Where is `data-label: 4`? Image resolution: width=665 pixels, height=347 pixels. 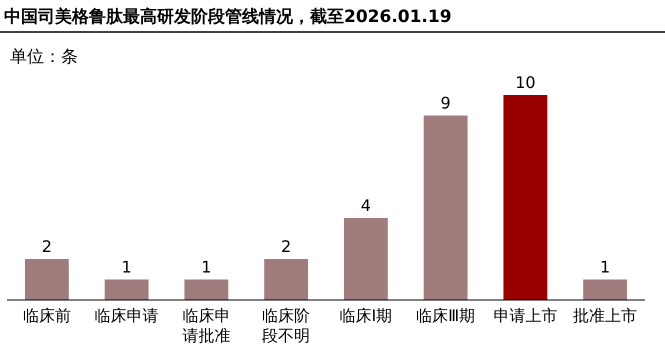 data-label: 4 is located at coordinates (365, 205).